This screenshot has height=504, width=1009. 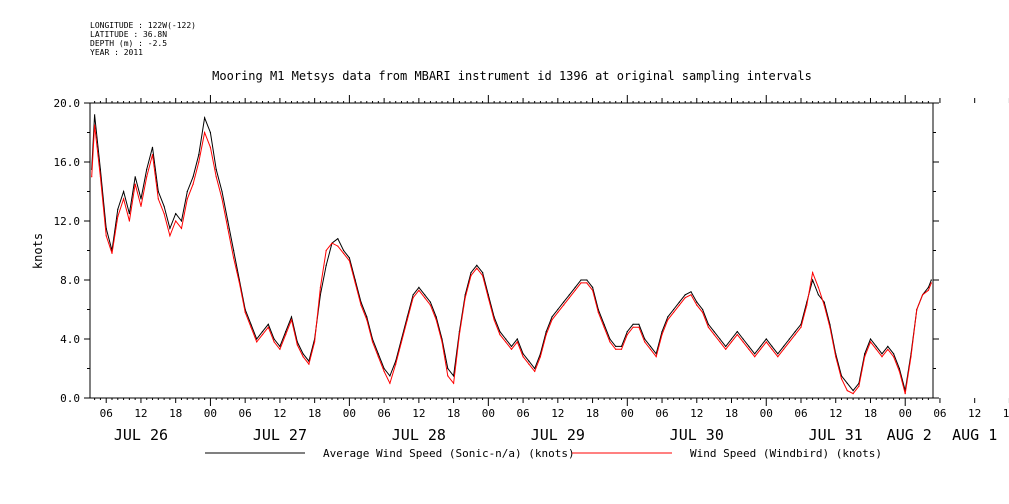 I want to click on x-day-label: JUL 27, so click(x=280, y=435).